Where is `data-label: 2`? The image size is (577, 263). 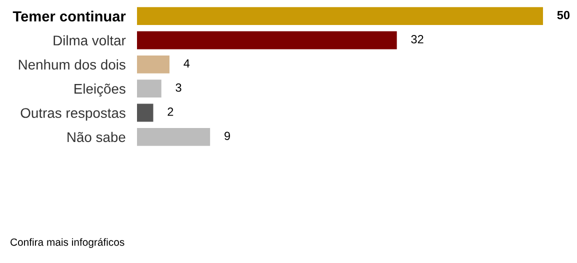
data-label: 2 is located at coordinates (171, 112).